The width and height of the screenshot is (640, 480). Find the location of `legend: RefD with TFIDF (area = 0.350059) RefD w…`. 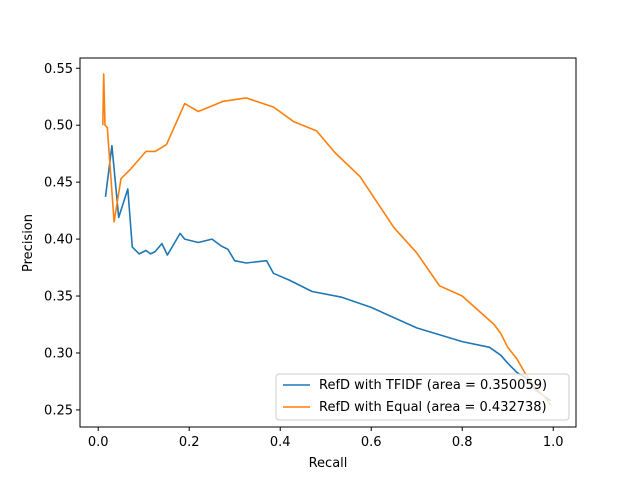

legend: RefD with TFIDF (area = 0.350059) RefD w… is located at coordinates (422, 397).